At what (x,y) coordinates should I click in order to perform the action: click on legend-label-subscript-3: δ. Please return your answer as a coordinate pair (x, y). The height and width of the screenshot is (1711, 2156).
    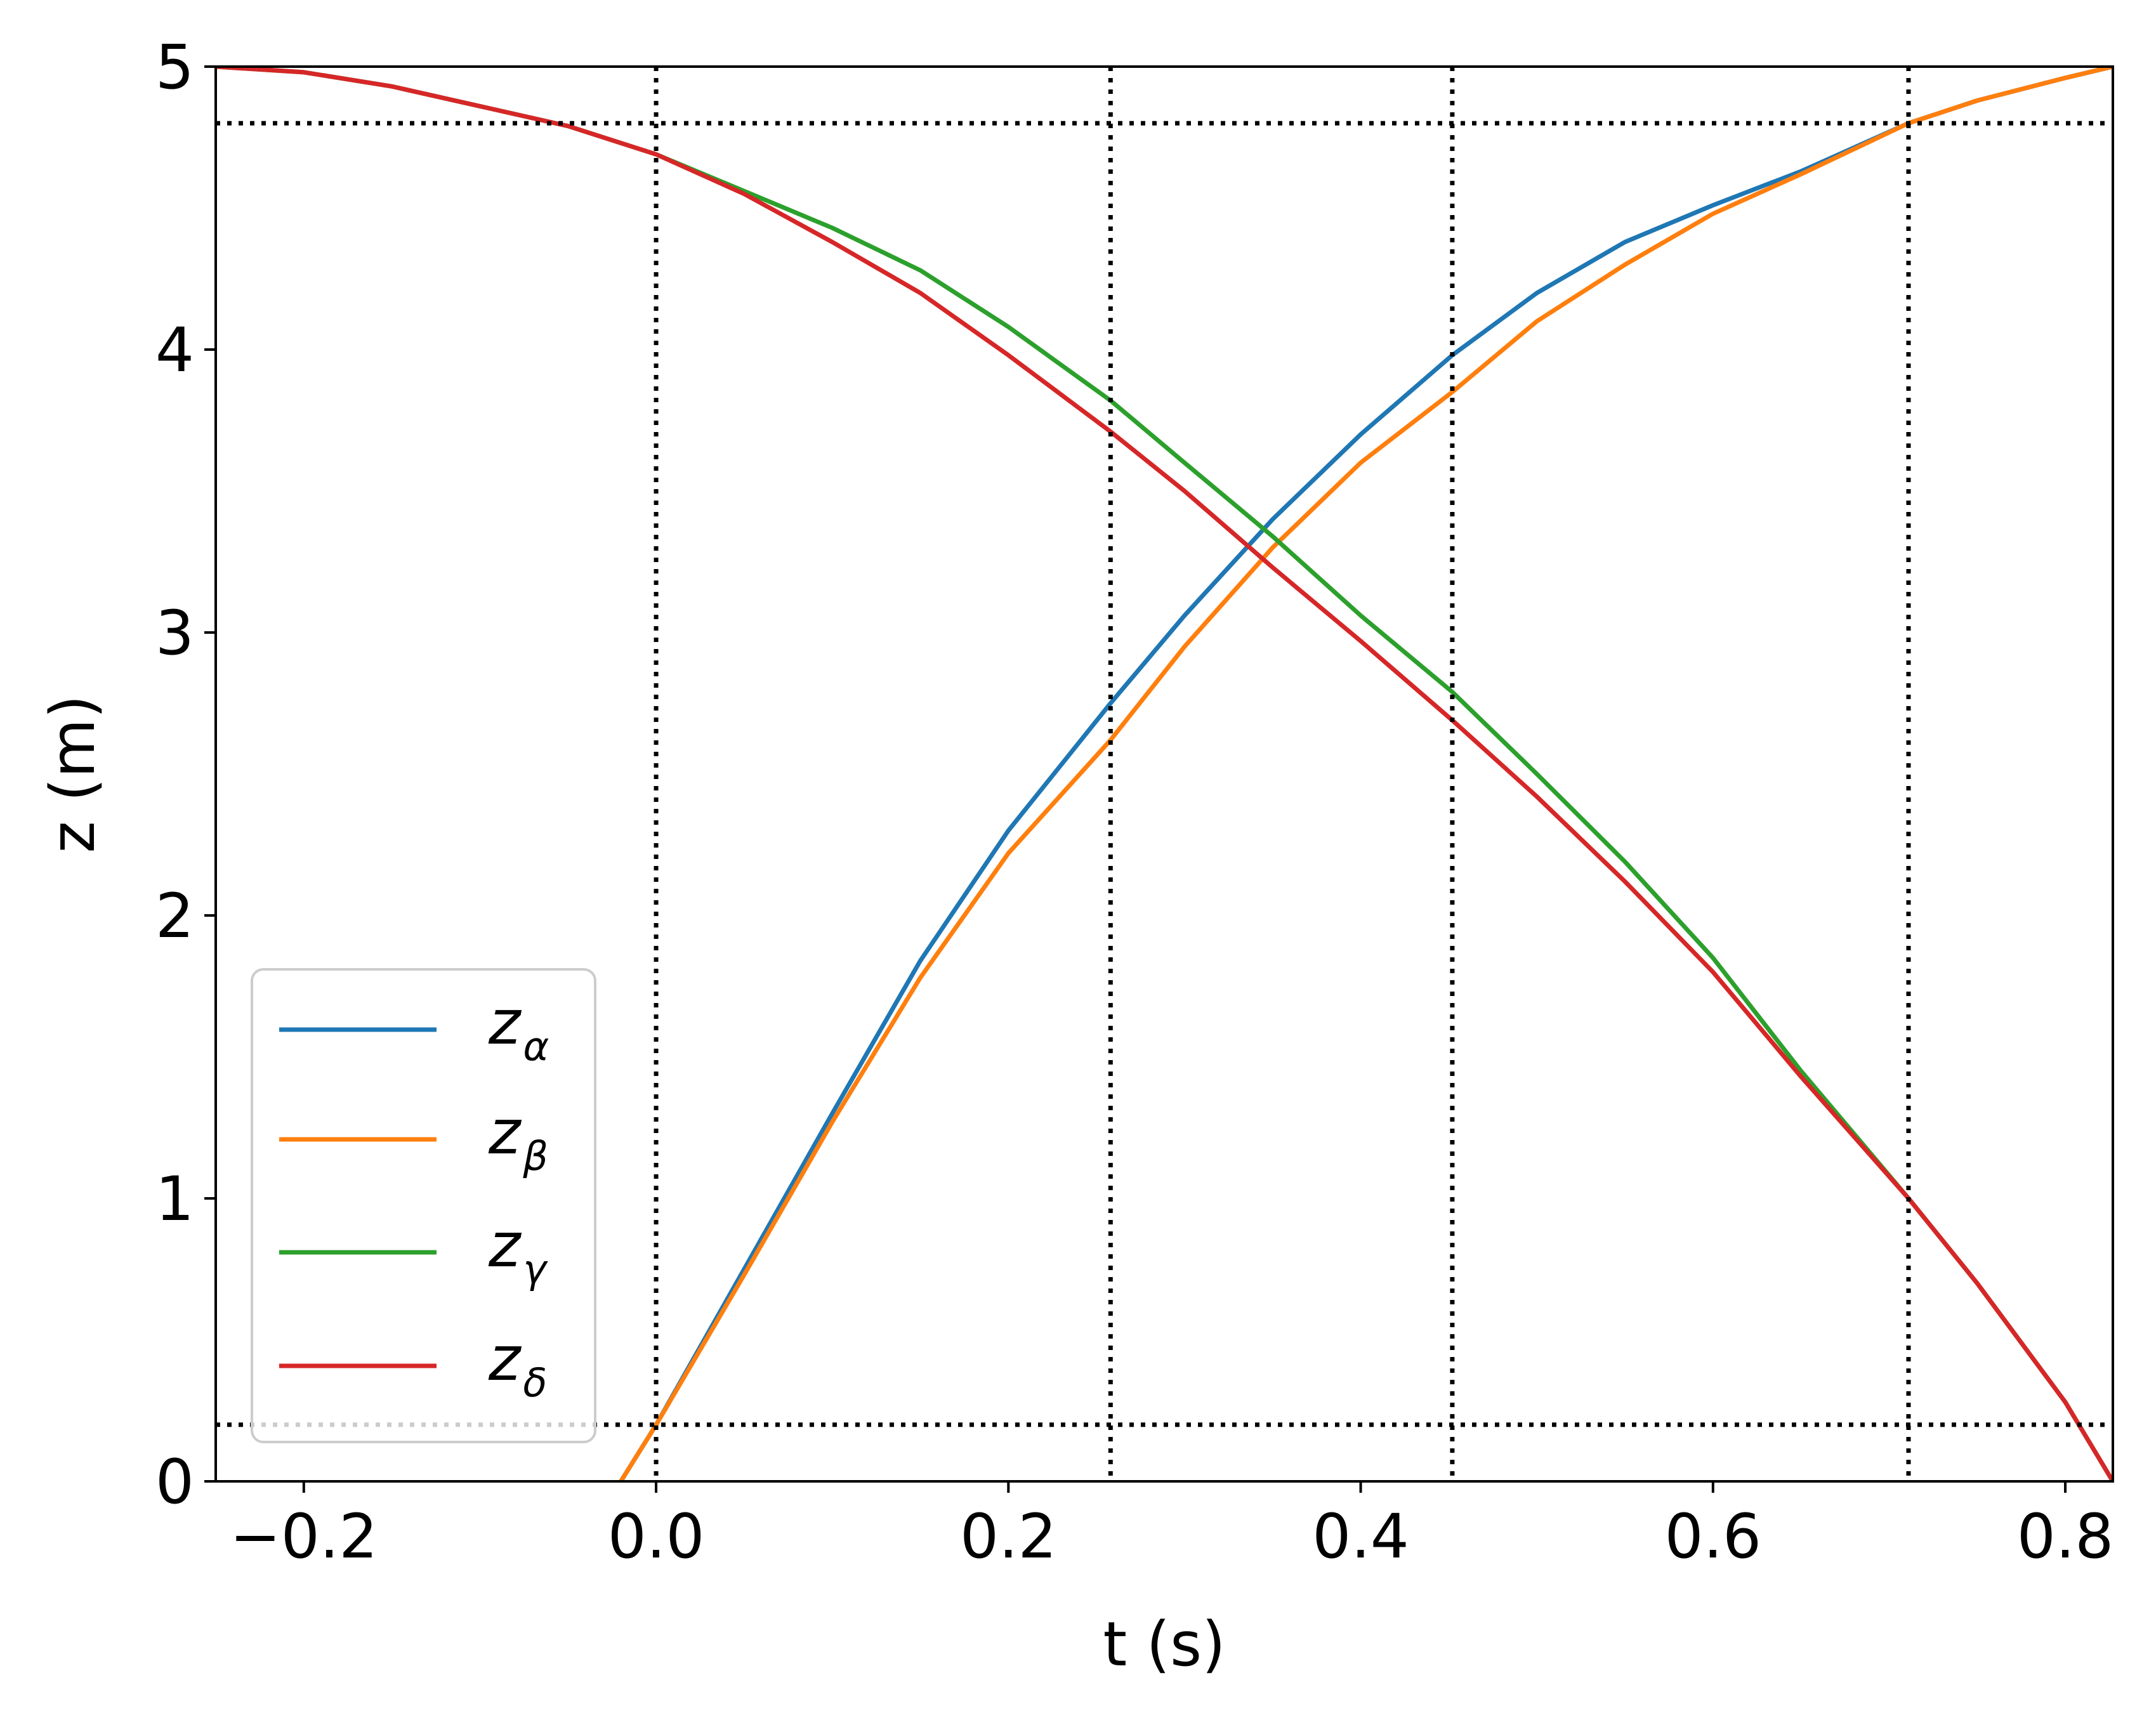
    Looking at the image, I should click on (535, 1383).